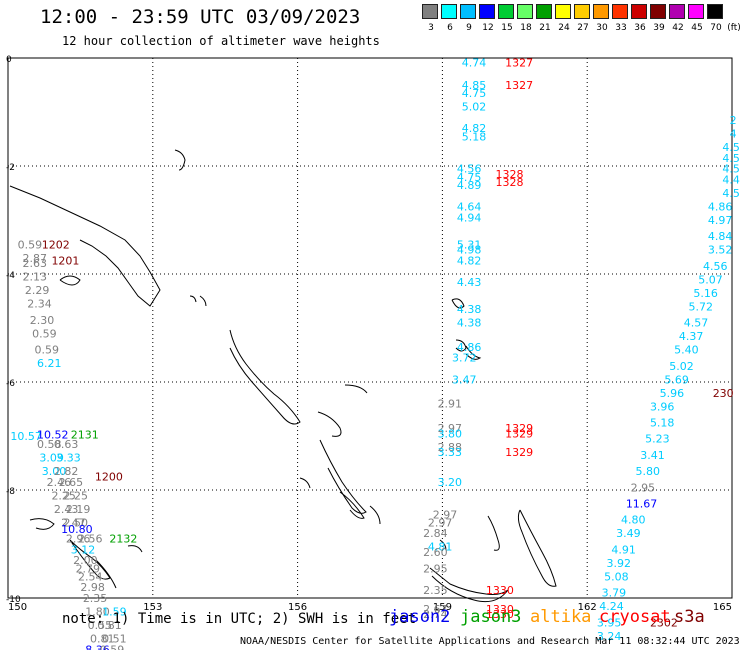 Image resolution: width=740 pixels, height=650 pixels. What do you see at coordinates (519, 428) in the screenshot?
I see `swh-data-label: 1329` at bounding box center [519, 428].